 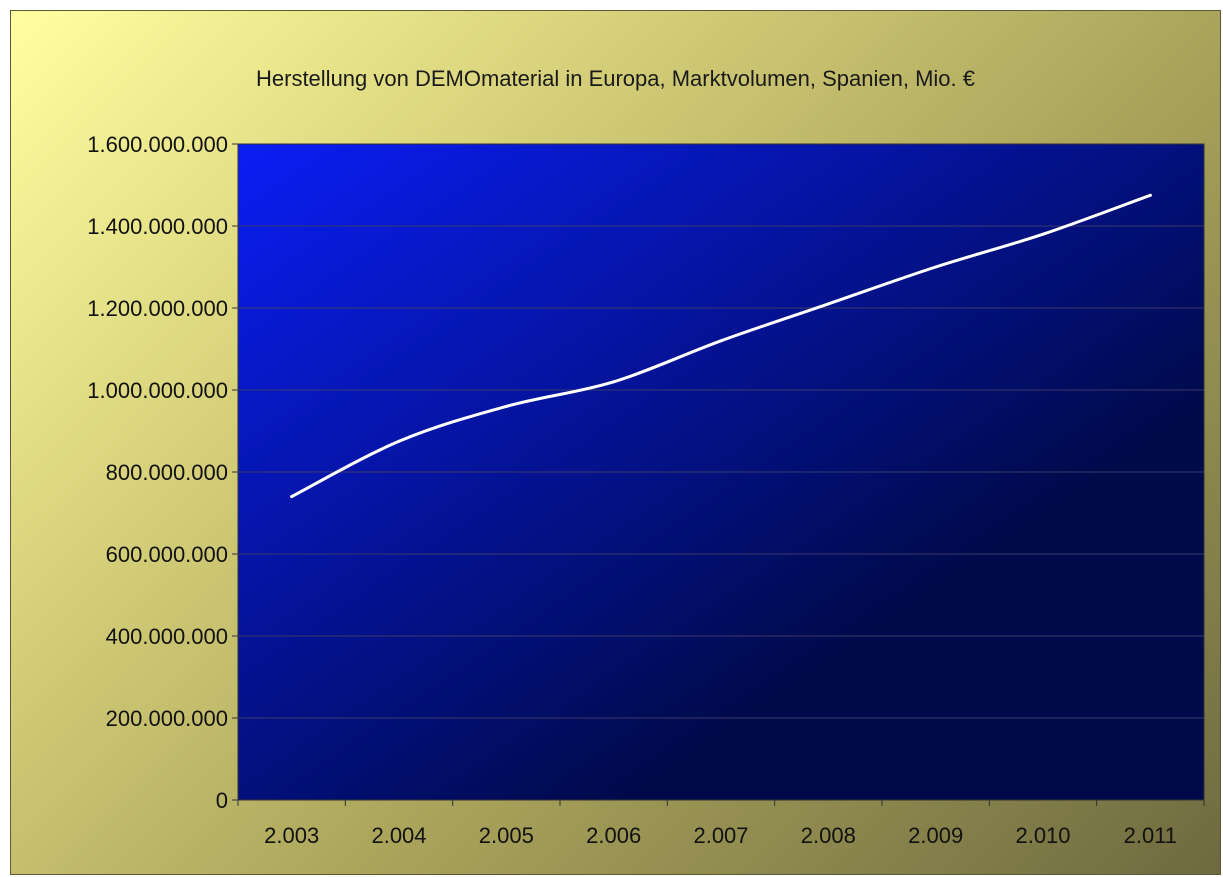 I want to click on y-tick-label: 400.000.000, so click(x=167, y=636).